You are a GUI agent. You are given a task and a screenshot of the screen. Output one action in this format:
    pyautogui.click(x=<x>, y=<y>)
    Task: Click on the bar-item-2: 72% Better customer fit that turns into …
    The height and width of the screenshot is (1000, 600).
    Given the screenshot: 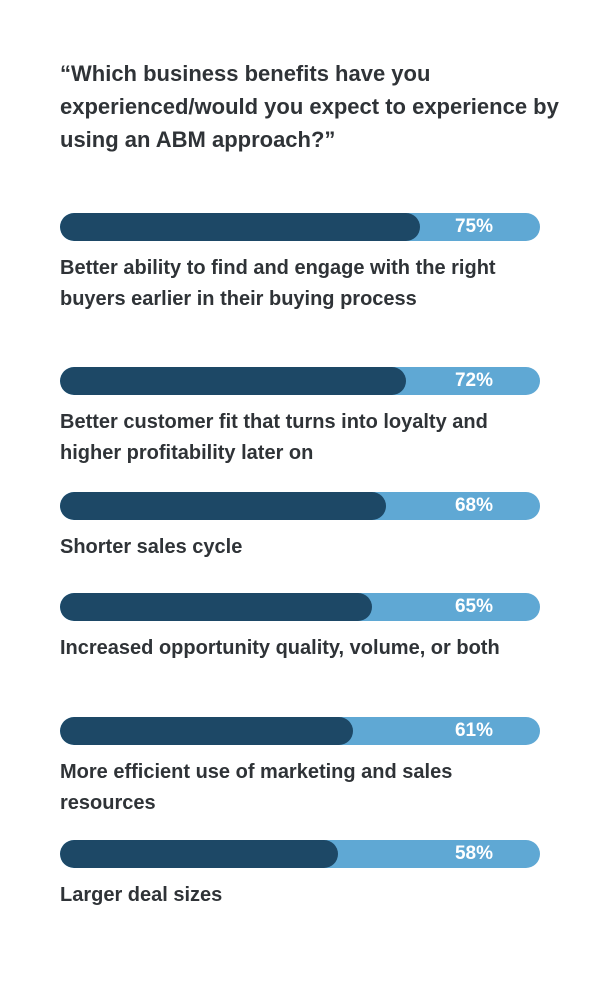 What is the action you would take?
    pyautogui.click(x=305, y=418)
    